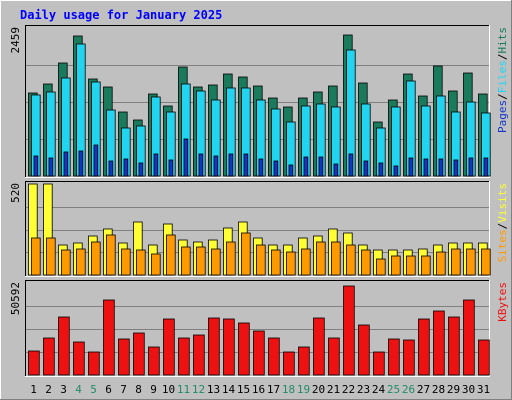 This screenshot has width=512, height=400. I want to click on y-tick-label: 50592, so click(15, 298).